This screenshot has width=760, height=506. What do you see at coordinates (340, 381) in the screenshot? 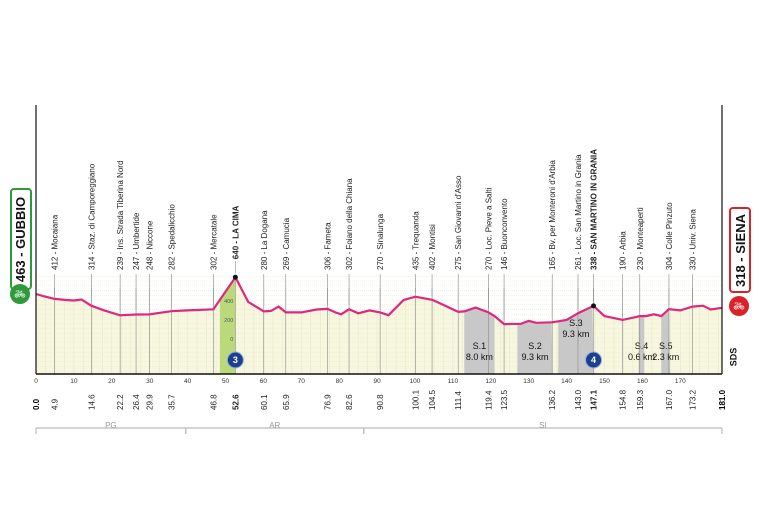
I see `x-tick-label: 80` at bounding box center [340, 381].